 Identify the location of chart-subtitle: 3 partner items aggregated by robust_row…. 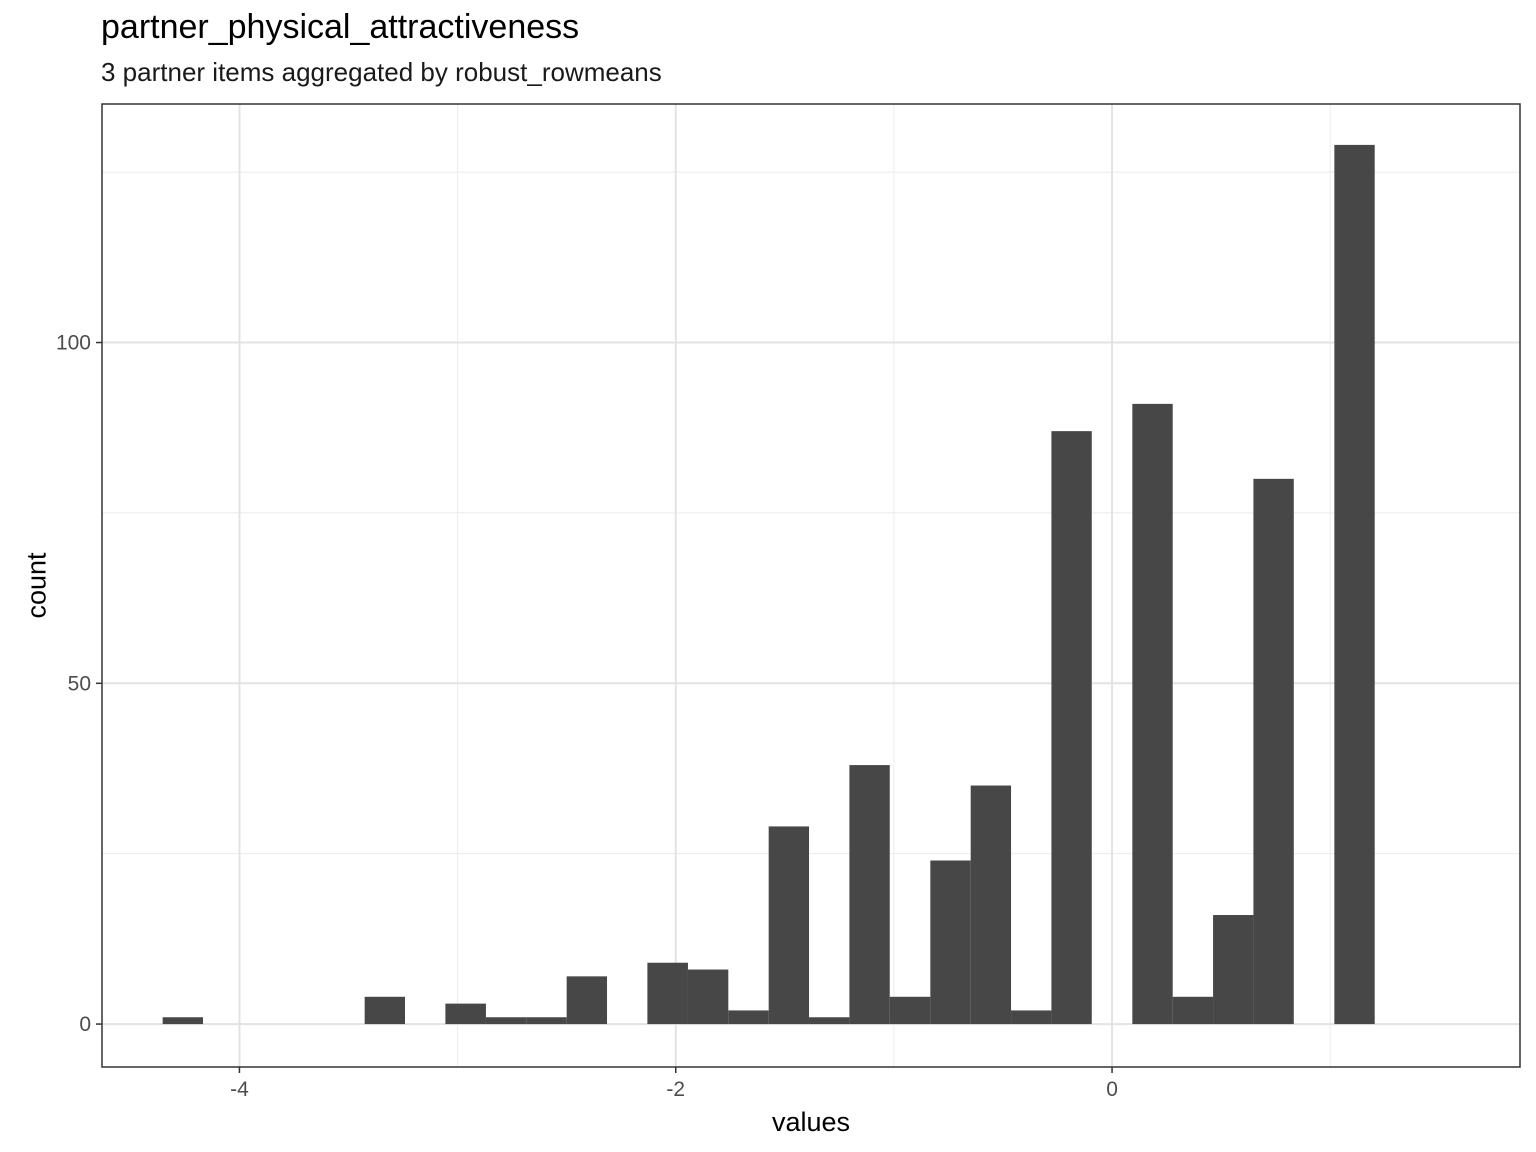
(381, 72).